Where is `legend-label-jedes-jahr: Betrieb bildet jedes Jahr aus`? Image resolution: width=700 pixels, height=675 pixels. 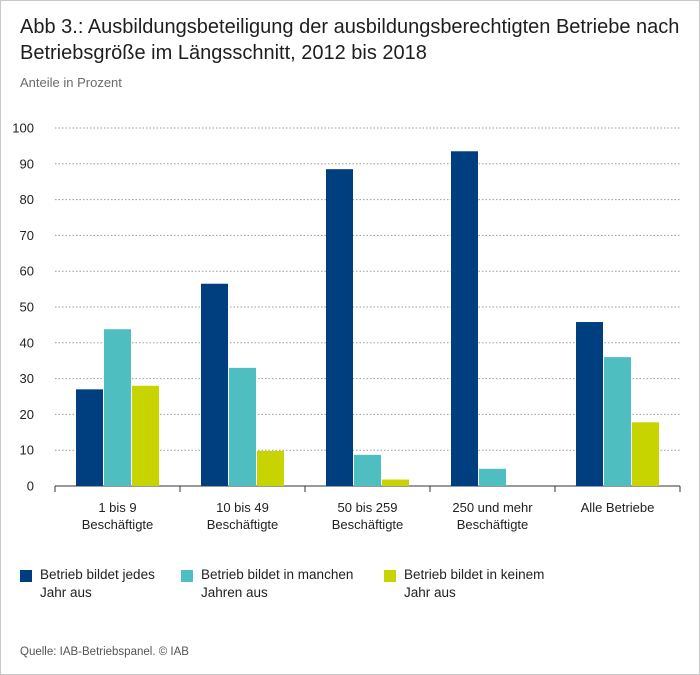
legend-label-jedes-jahr: Betrieb bildet jedes Jahr aus is located at coordinates (97, 583).